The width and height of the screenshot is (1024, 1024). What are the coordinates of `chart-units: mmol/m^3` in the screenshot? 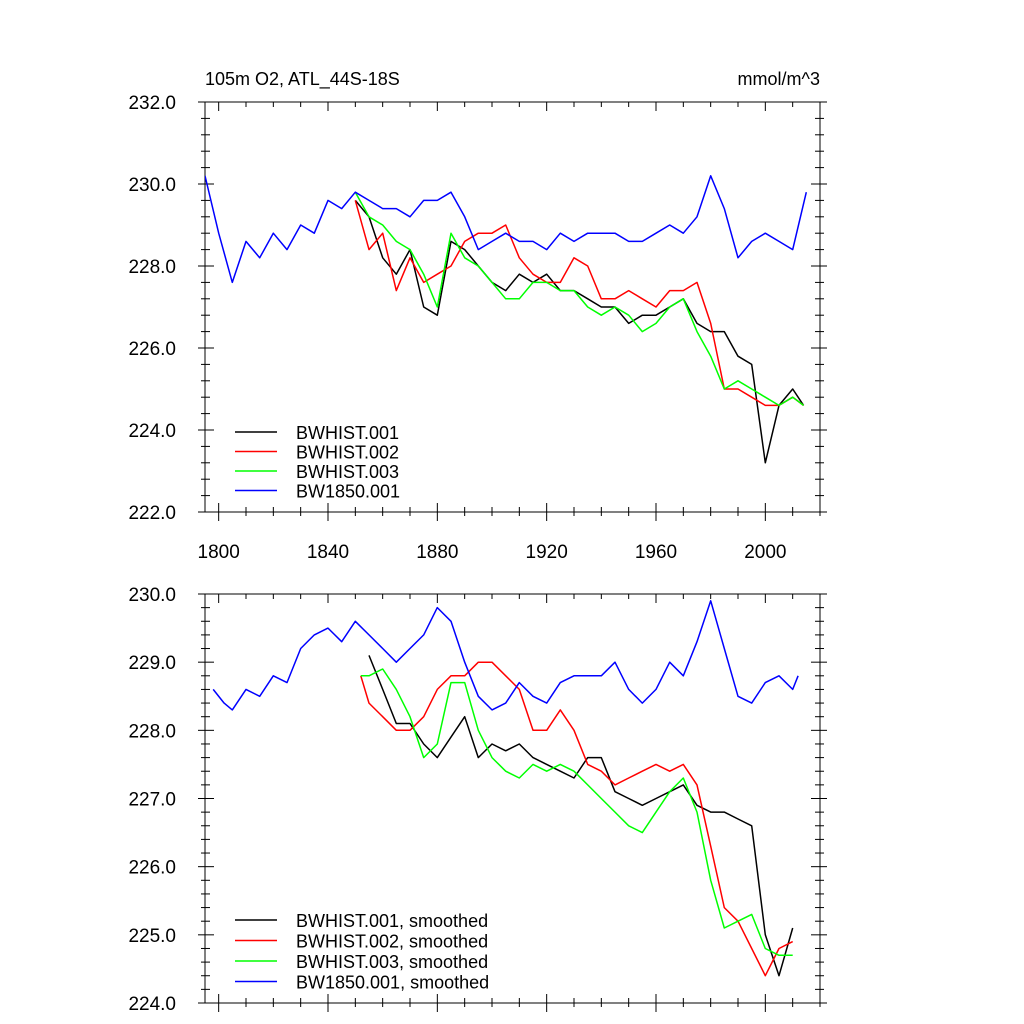 It's located at (779, 79).